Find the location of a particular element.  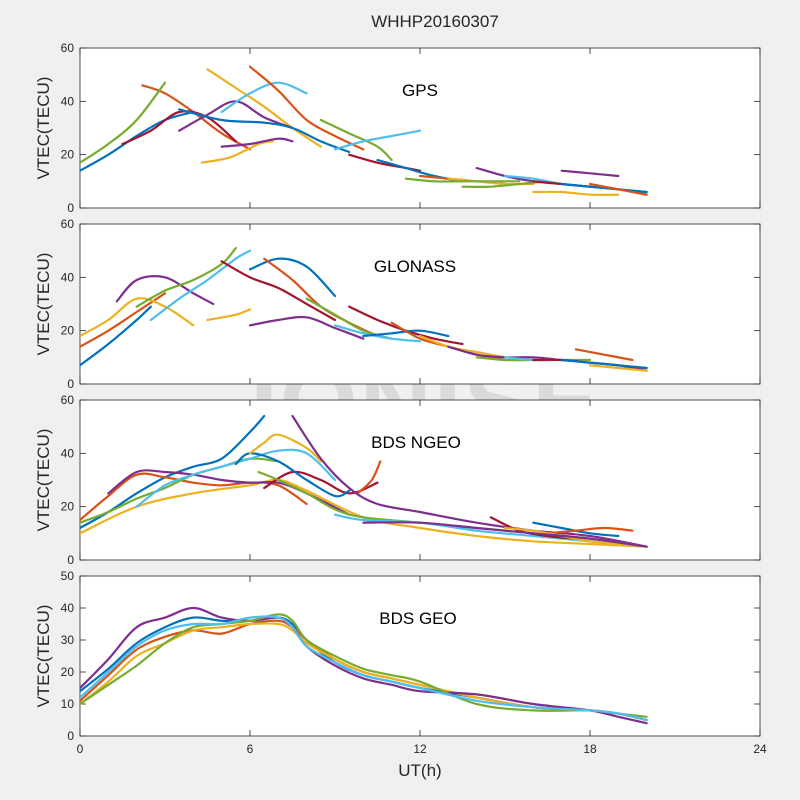

y-tick-label: 10 is located at coordinates (68, 704).